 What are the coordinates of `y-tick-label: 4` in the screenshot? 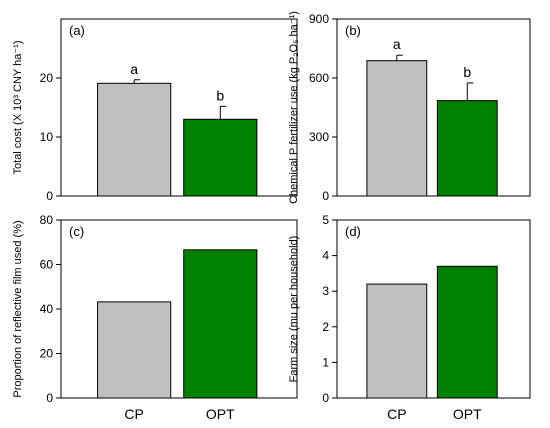 It's located at (325, 256).